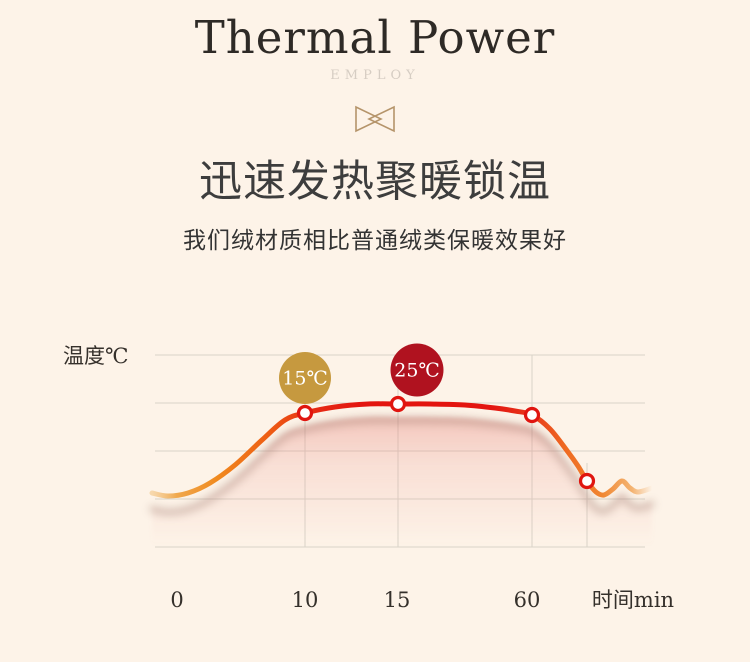  I want to click on temperature-curve, so click(402, 450).